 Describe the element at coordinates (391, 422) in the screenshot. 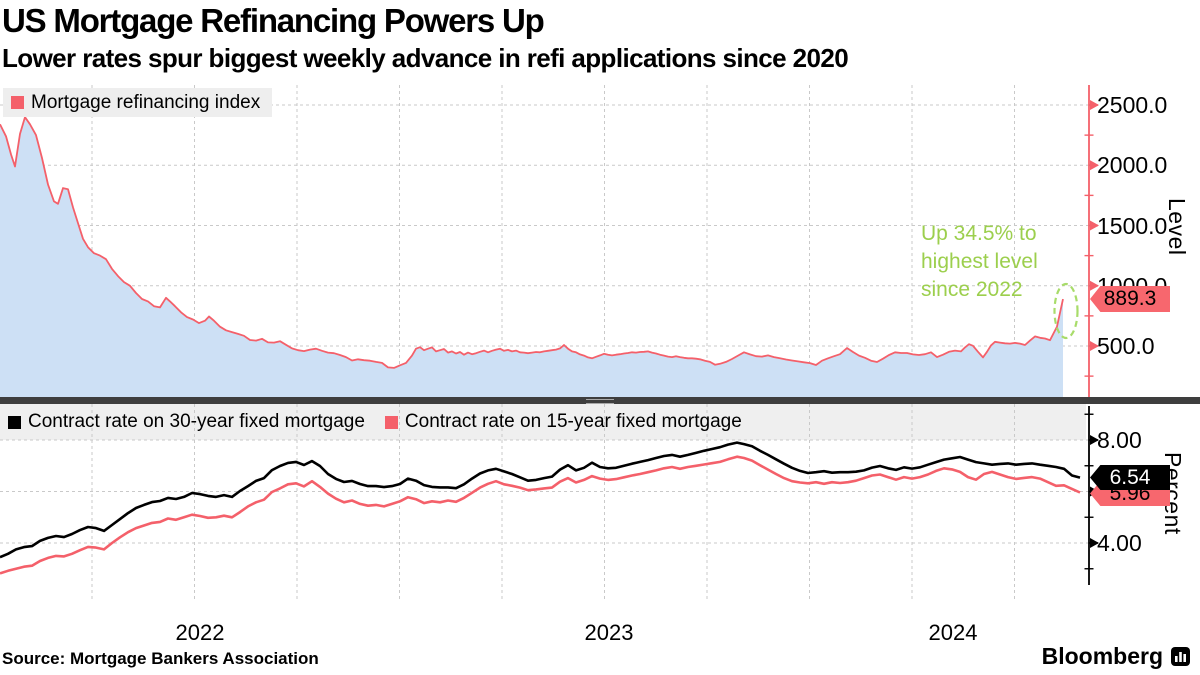

I see `rate15-legend-swatch-icon` at that location.